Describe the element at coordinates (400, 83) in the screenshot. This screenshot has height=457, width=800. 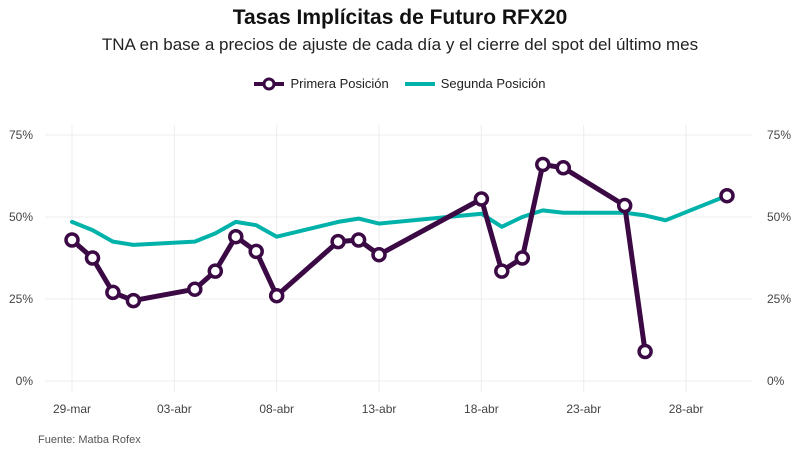
I see `legend: Primera Posición Segunda Posición` at that location.